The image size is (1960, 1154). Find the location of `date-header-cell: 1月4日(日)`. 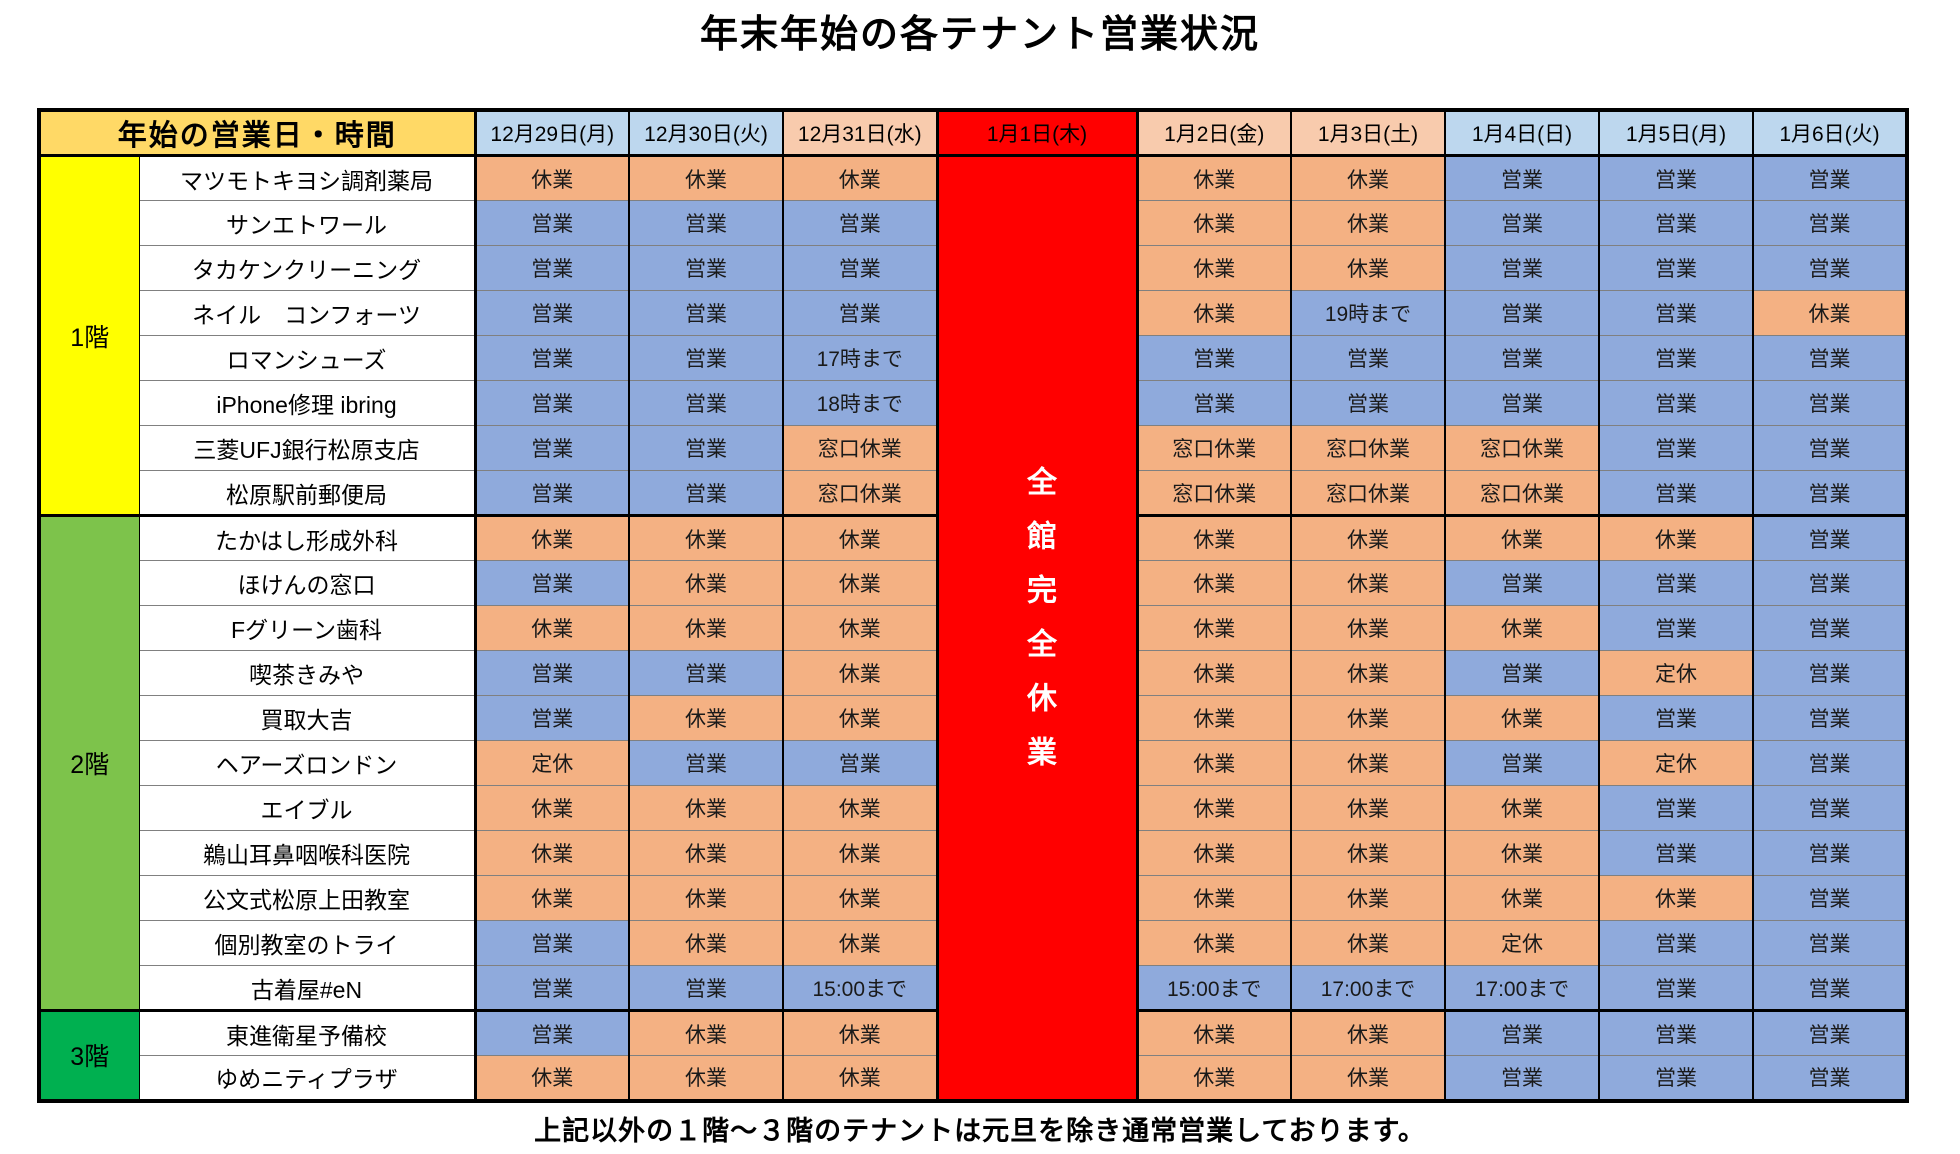

date-header-cell: 1月4日(日) is located at coordinates (1522, 132).